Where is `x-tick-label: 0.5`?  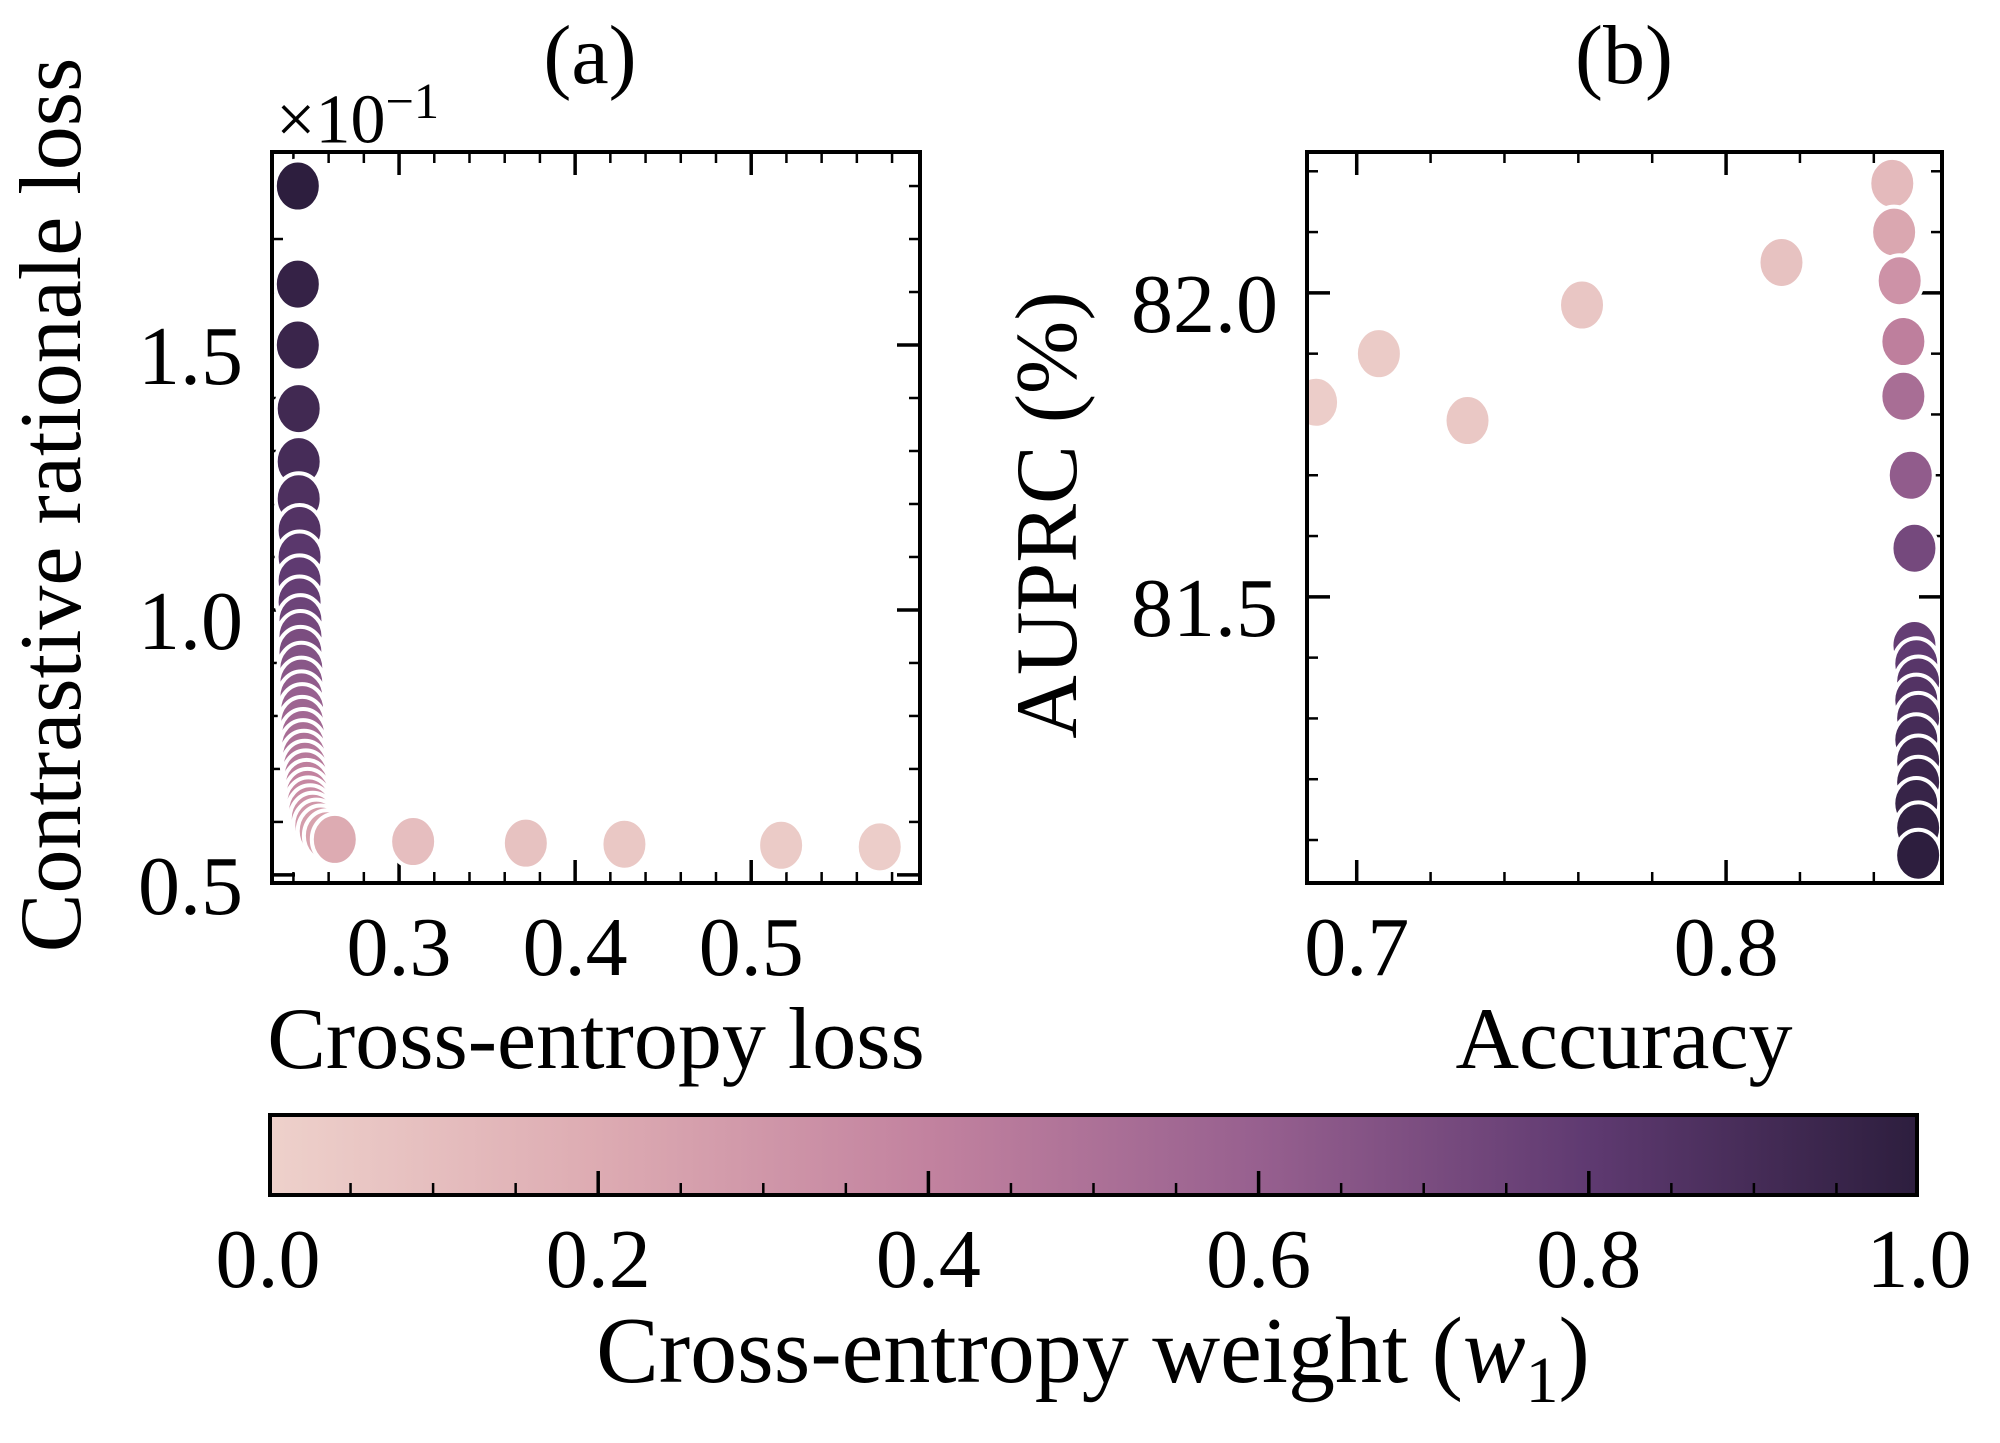
x-tick-label: 0.5 is located at coordinates (751, 947).